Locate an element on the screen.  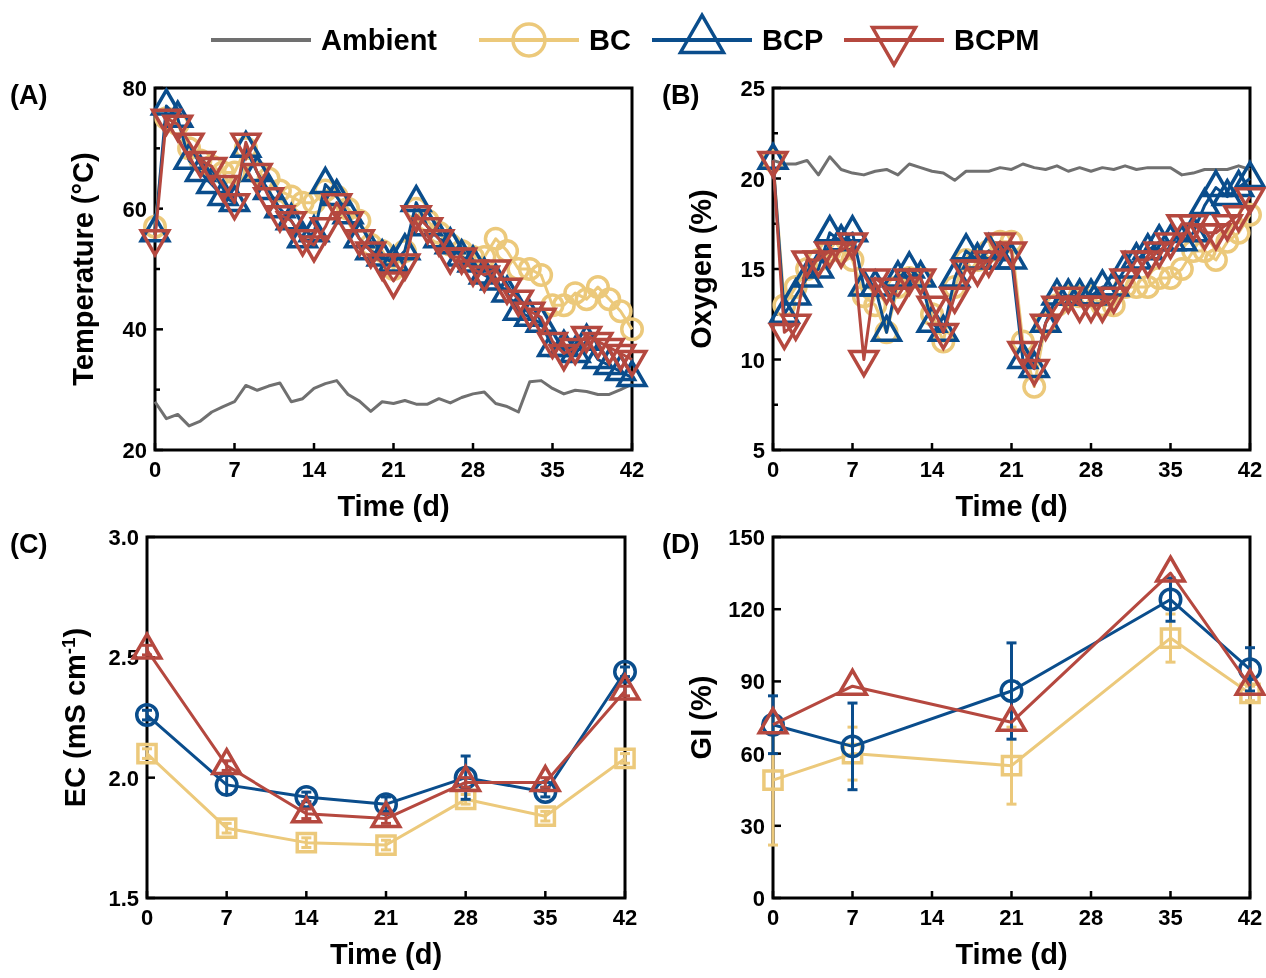
chart-title: (A) is located at coordinates (29, 95).